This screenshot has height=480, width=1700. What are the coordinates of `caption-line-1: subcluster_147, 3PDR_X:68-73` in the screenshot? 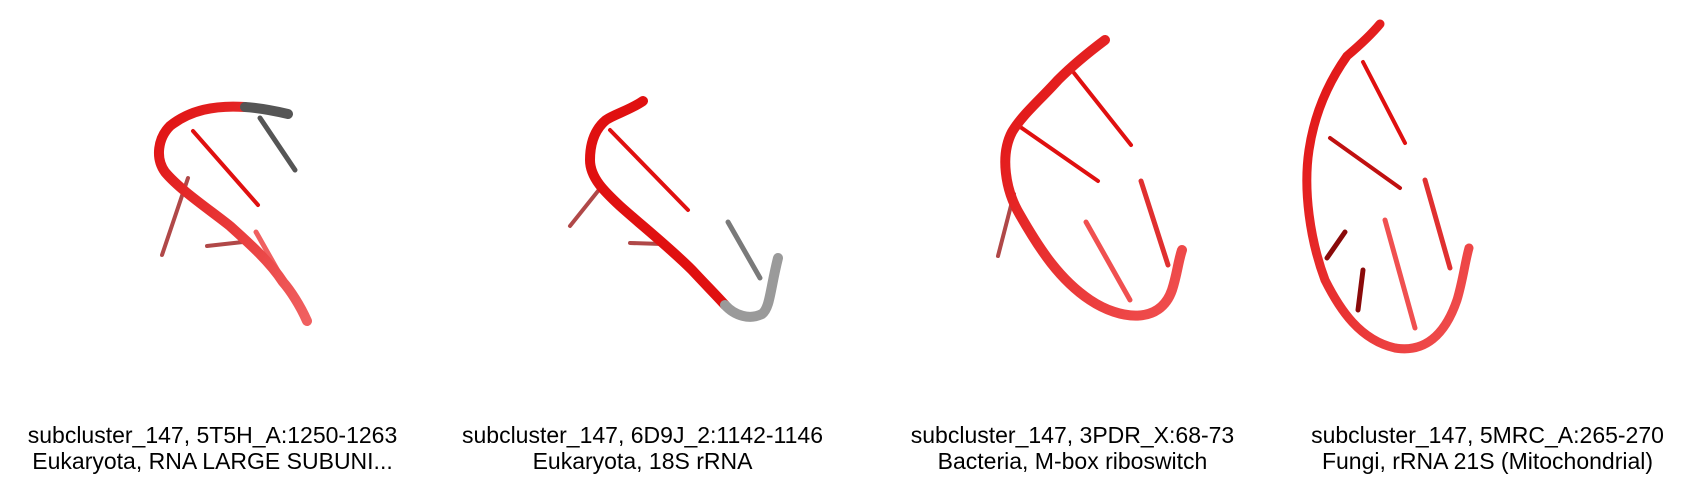 It's located at (1072, 435).